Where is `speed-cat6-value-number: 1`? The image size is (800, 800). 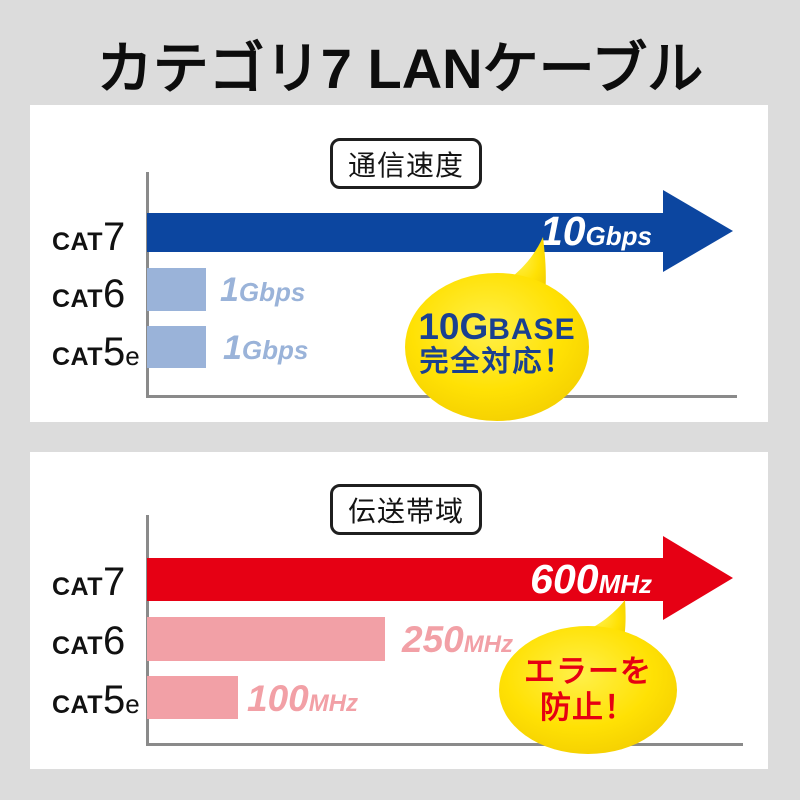 speed-cat6-value-number: 1 is located at coordinates (229, 290).